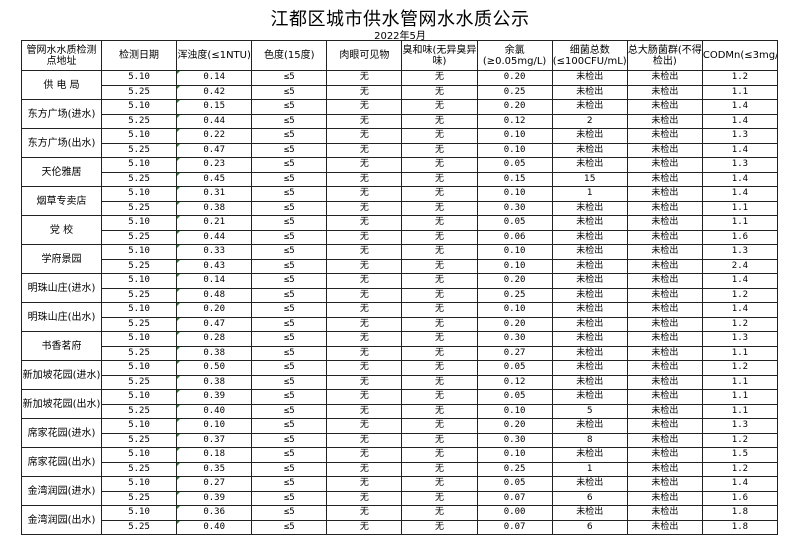 This screenshot has height=547, width=800. What do you see at coordinates (214, 440) in the screenshot?
I see `turbidity-cell: 0.37` at bounding box center [214, 440].